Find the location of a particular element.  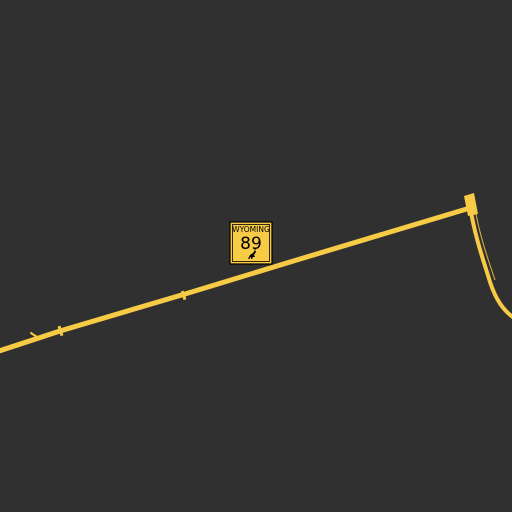

highway-curve-segment is located at coordinates (490, 264).